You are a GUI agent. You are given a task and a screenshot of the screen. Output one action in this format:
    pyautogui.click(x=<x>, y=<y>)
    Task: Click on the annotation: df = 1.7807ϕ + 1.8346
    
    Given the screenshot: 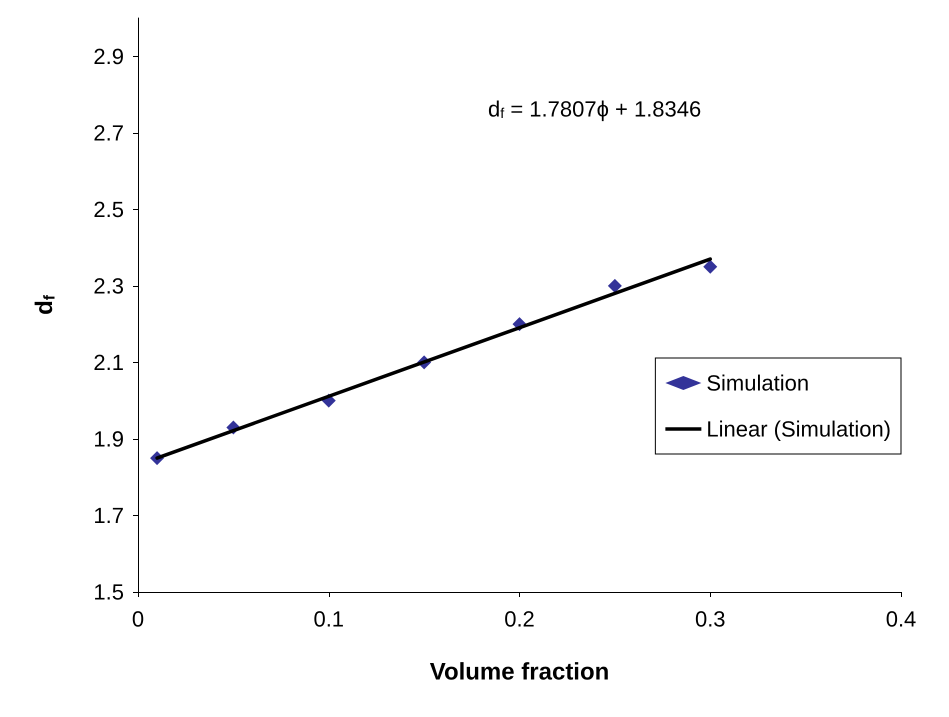 What is the action you would take?
    pyautogui.click(x=595, y=109)
    